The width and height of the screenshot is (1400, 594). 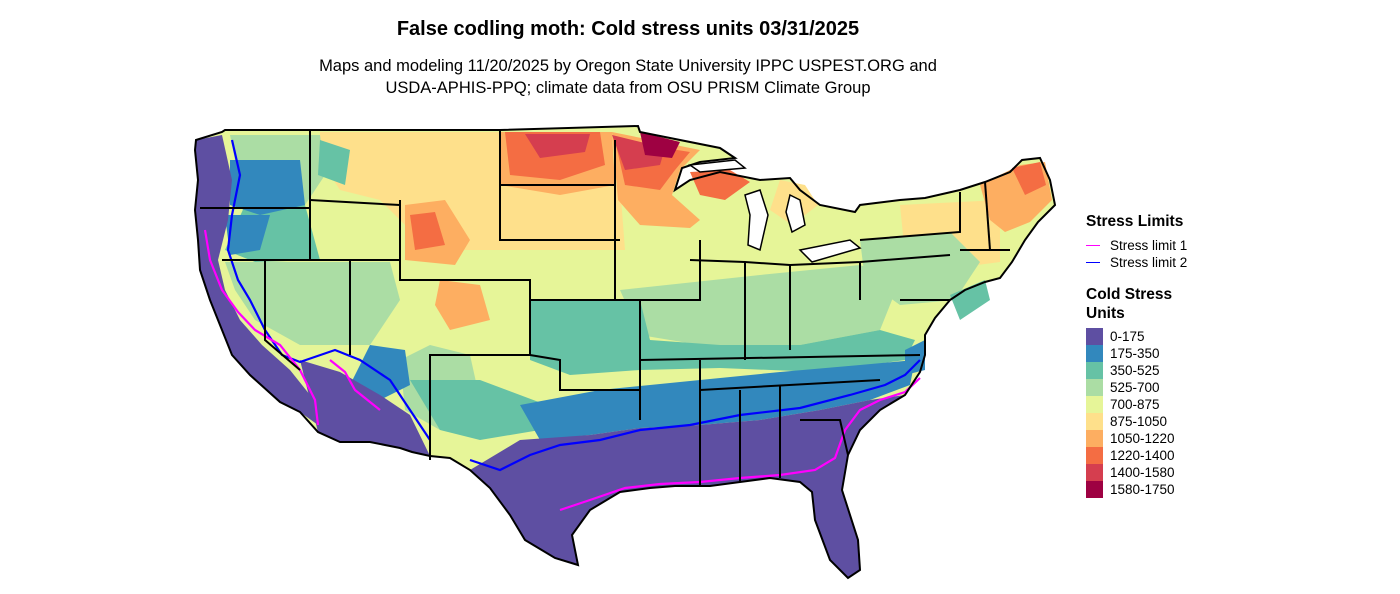 I want to click on bin-label: 525-700, so click(x=1135, y=387).